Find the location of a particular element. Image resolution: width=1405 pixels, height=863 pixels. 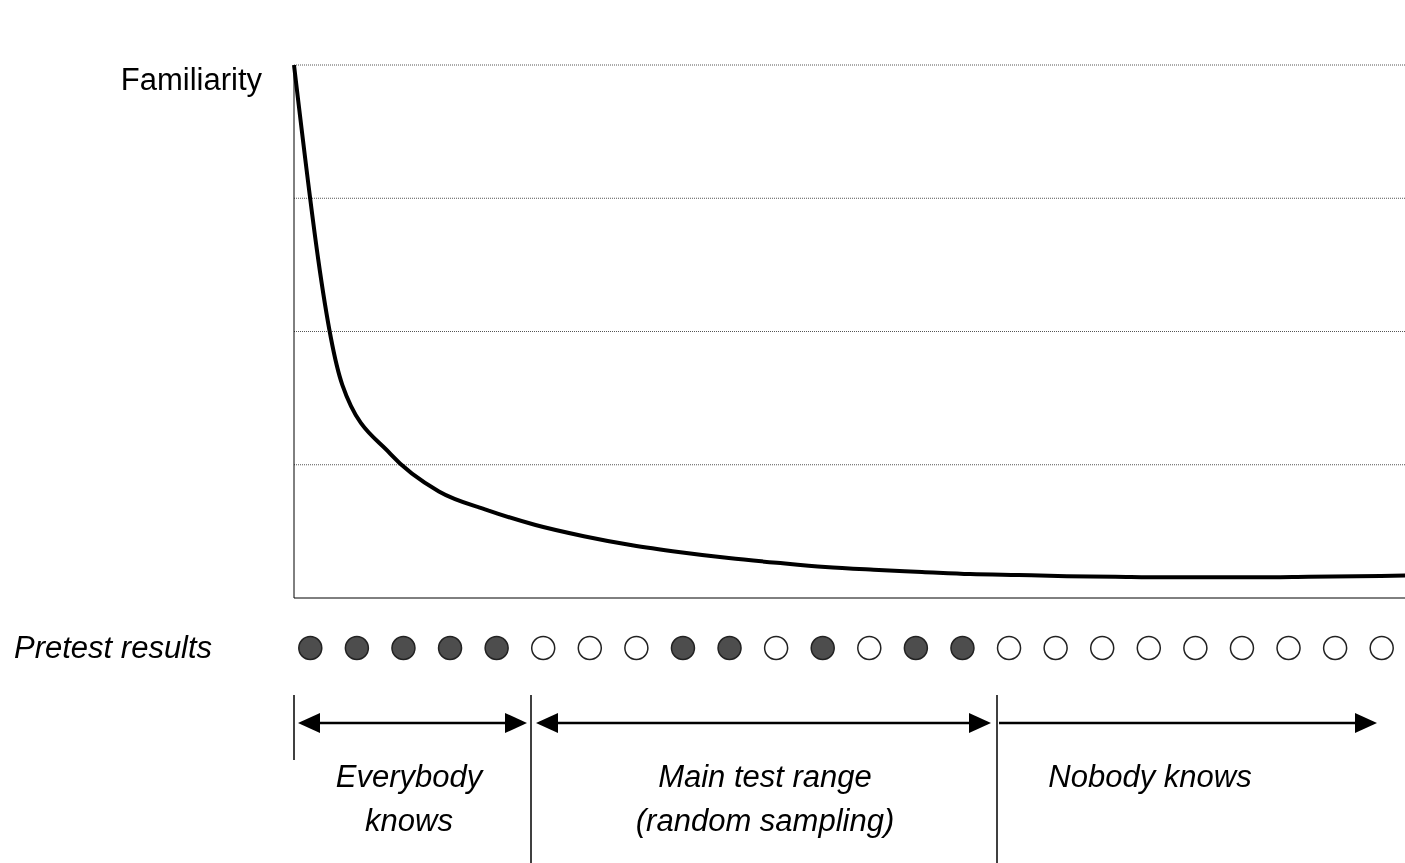

text: Everybody knows is located at coordinates (409, 799).